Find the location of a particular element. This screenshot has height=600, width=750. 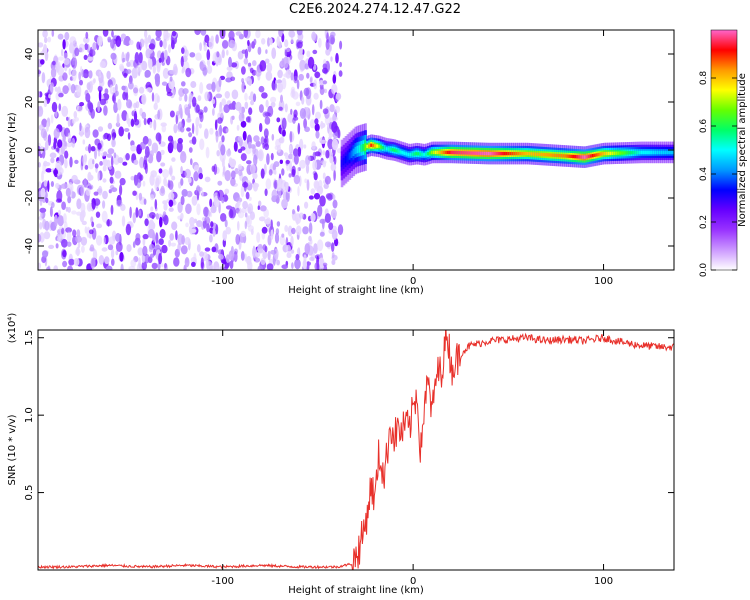

colorbar-tick-label: 0.4 is located at coordinates (704, 174).